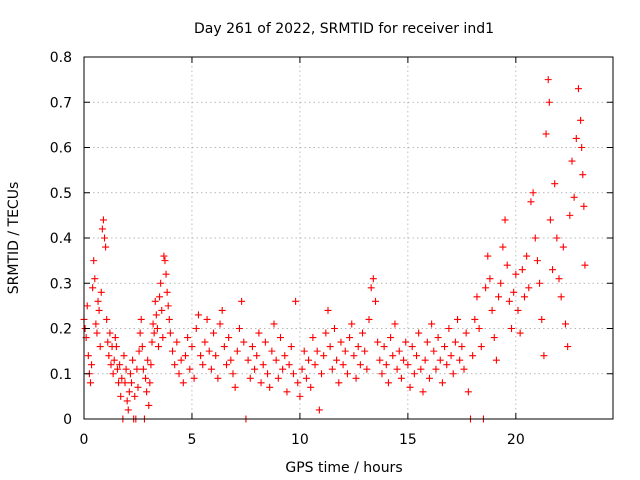  I want to click on x-tick-label: 0, so click(84, 440).